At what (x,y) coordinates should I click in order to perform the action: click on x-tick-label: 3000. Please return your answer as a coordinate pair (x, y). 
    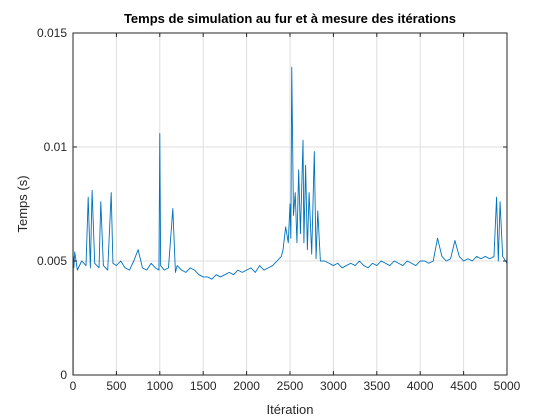
    Looking at the image, I should click on (333, 386).